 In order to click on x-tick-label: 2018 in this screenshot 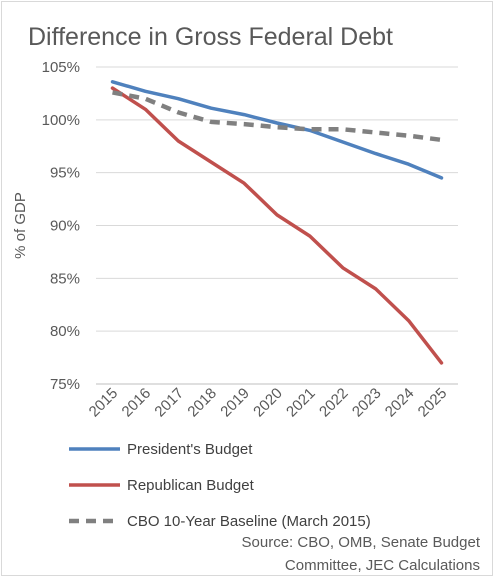, I will do `click(202, 403)`.